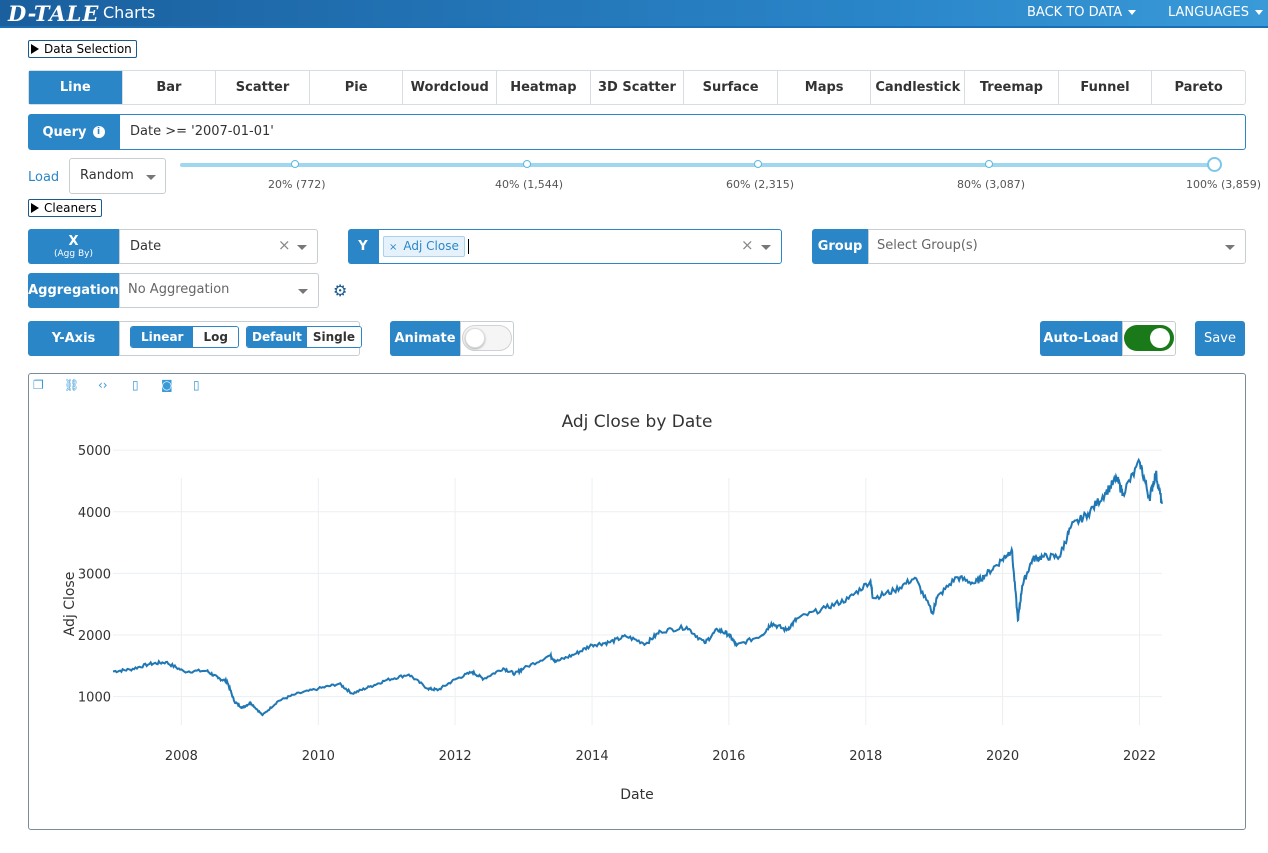 This screenshot has width=1268, height=853. I want to click on back-to-data-menu: BACK TO DATA, so click(1082, 12).